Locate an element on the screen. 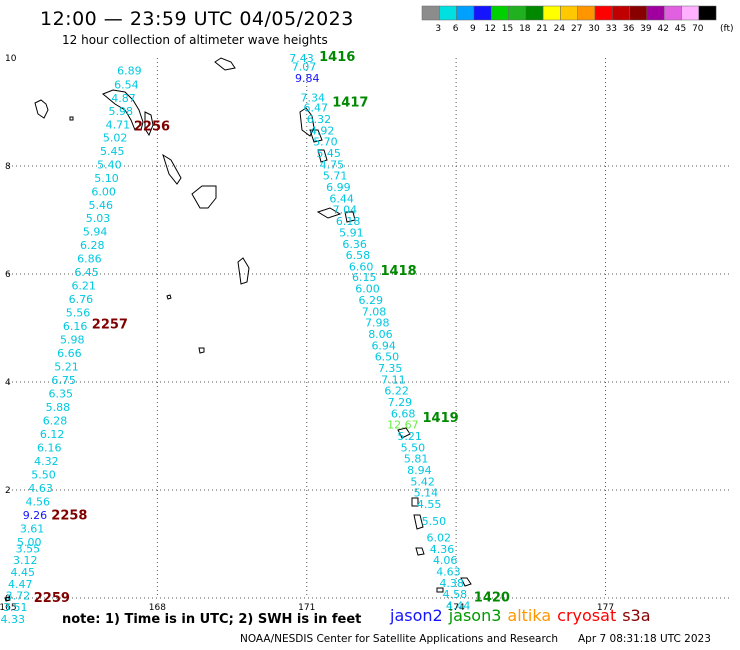 The width and height of the screenshot is (740, 650). wave-height-value: 5.94 is located at coordinates (95, 231).